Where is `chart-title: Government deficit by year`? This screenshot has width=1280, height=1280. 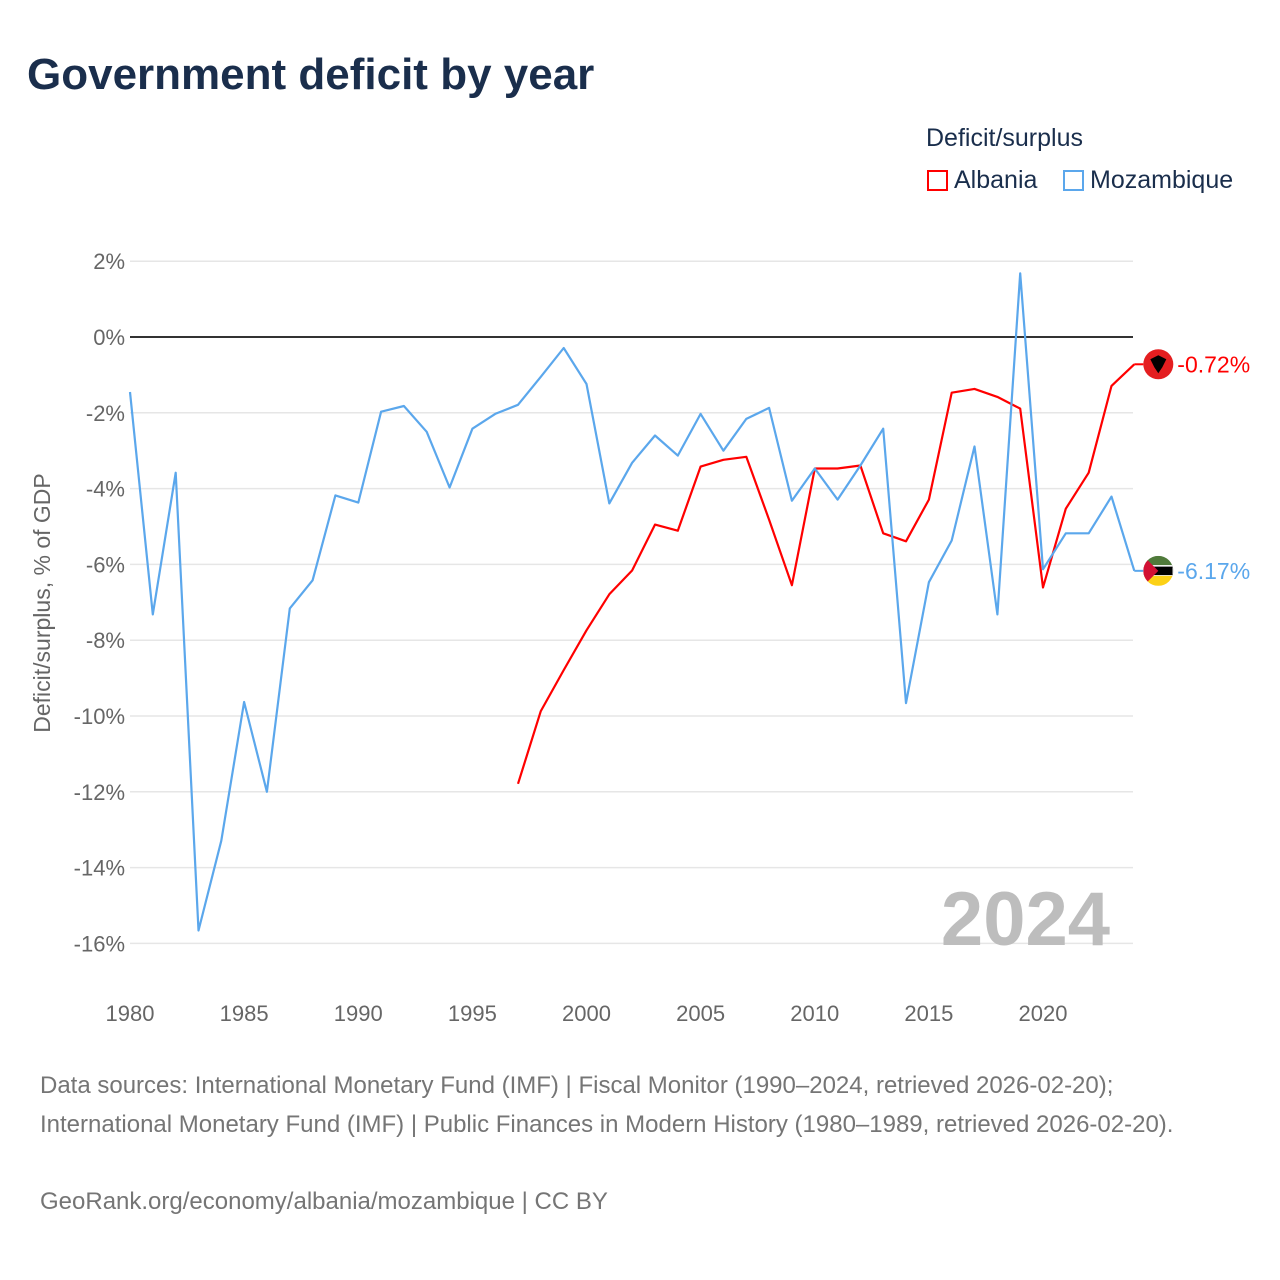
chart-title: Government deficit by year is located at coordinates (311, 74).